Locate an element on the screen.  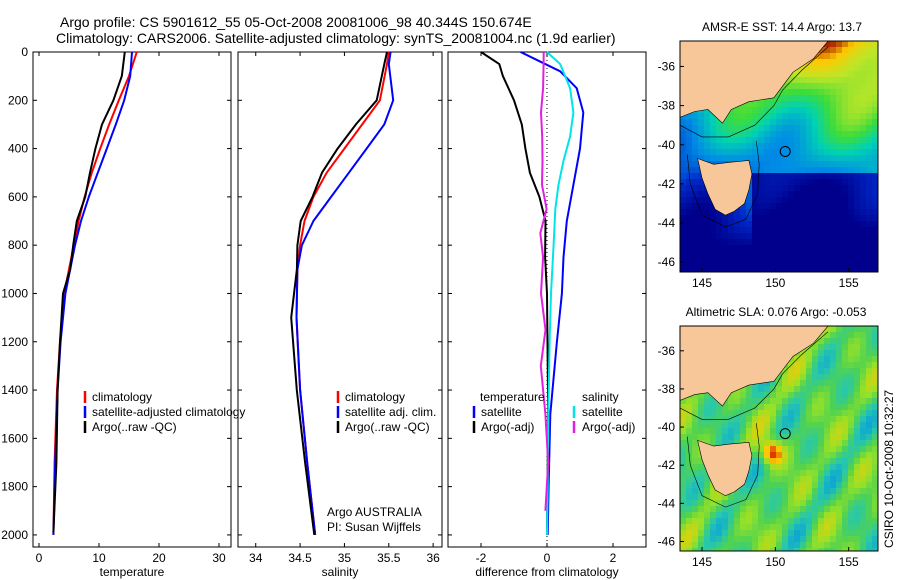
x-tick-label: 35.5 is located at coordinates (389, 558).